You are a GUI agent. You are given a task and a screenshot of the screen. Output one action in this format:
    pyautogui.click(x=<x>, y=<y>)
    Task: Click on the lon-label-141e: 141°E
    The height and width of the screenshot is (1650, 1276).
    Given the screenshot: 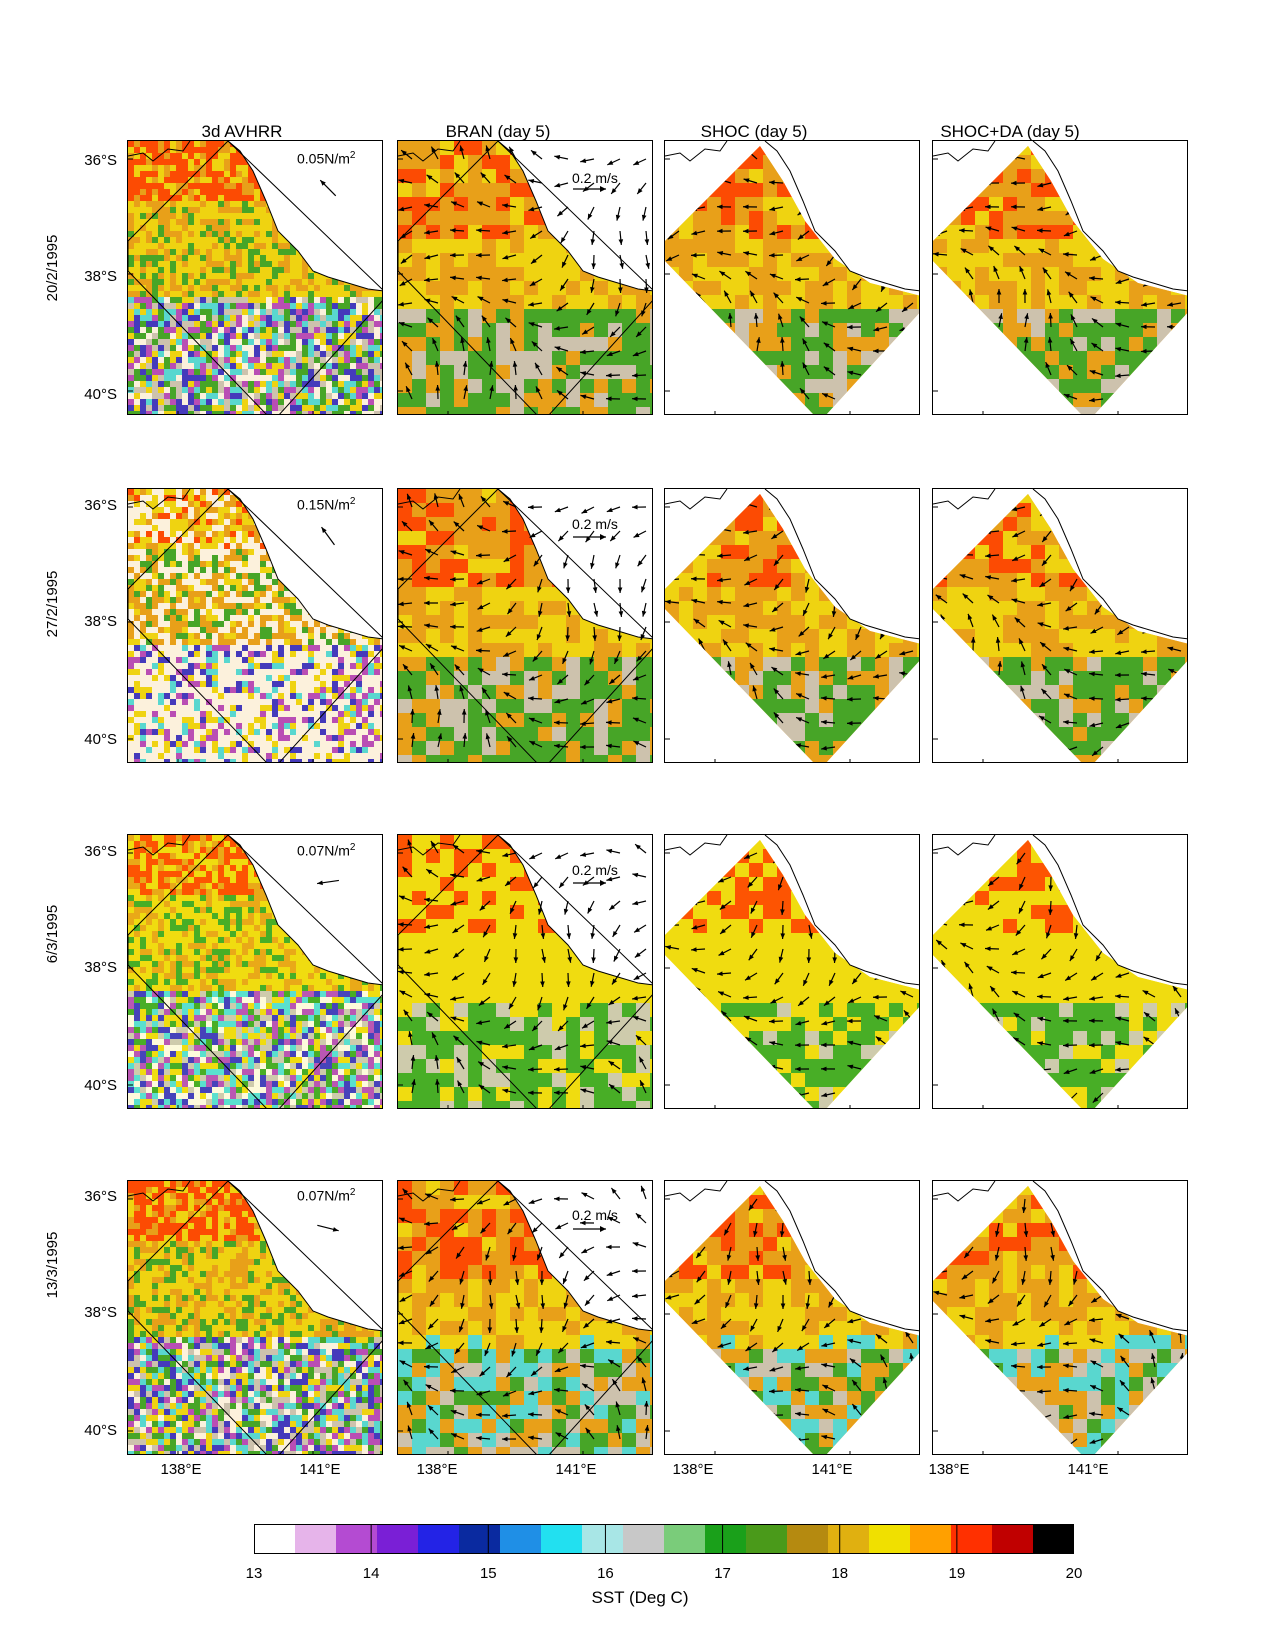 What is the action you would take?
    pyautogui.click(x=1088, y=1469)
    